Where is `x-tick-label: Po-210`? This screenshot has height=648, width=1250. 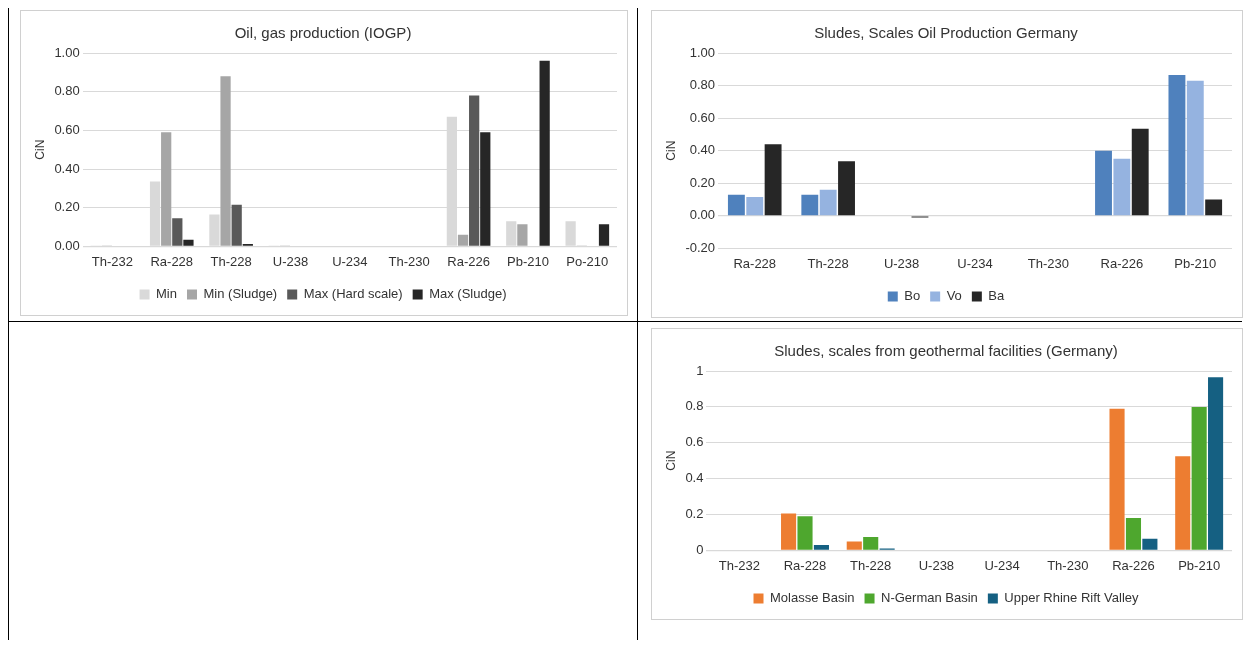 x-tick-label: Po-210 is located at coordinates (587, 261).